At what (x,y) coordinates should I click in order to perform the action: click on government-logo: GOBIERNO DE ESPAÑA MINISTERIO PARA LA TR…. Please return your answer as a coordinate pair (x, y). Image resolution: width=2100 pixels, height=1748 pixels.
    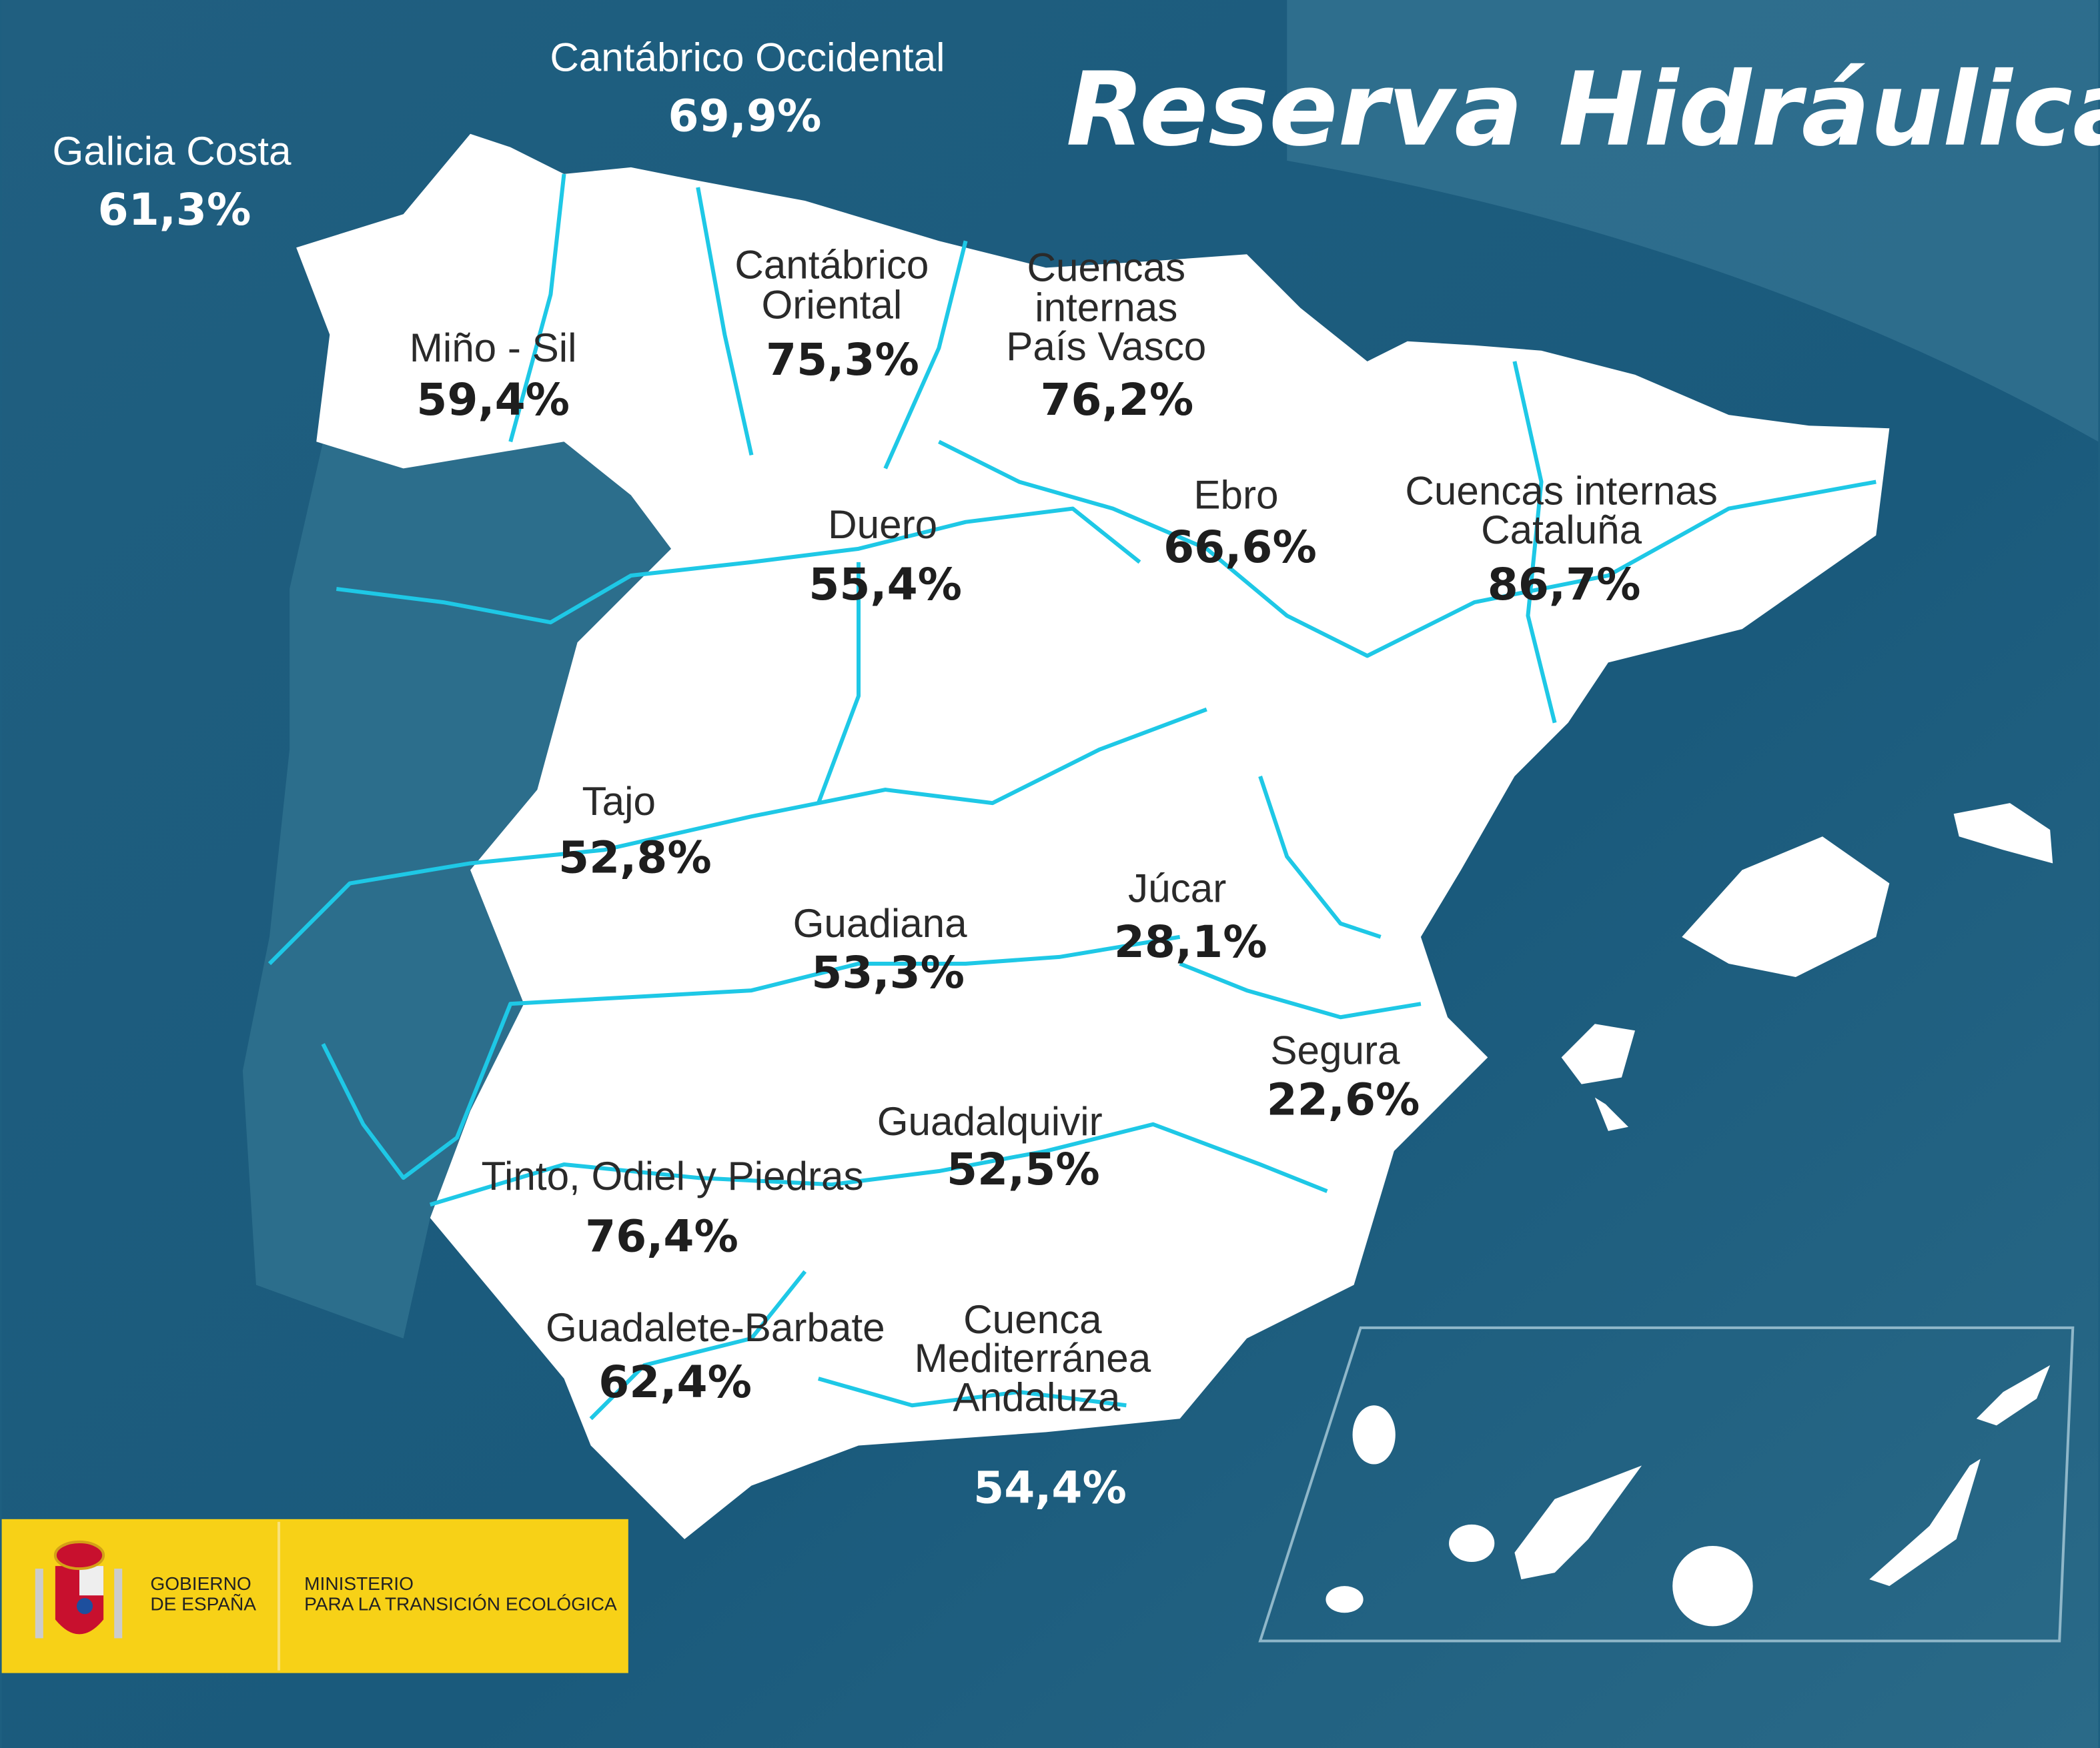
    Looking at the image, I should click on (314, 1596).